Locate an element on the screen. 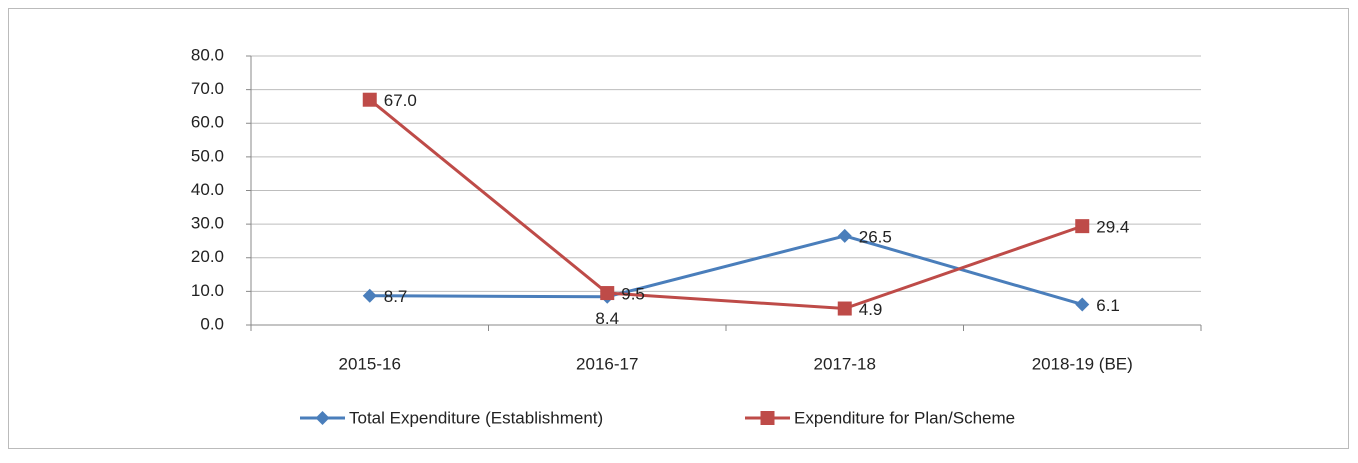 This screenshot has width=1358, height=463. data-label: 6.1 is located at coordinates (1108, 305).